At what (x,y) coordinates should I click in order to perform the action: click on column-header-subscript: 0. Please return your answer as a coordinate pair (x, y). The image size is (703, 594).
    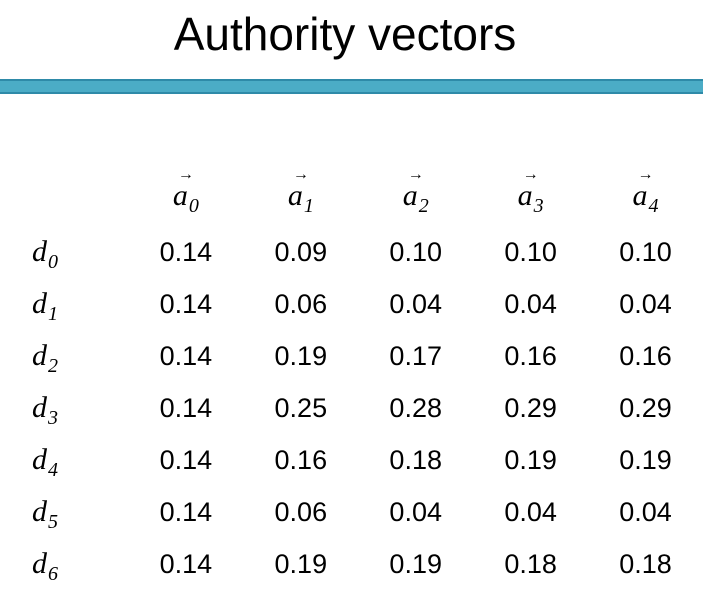
    Looking at the image, I should click on (193, 205).